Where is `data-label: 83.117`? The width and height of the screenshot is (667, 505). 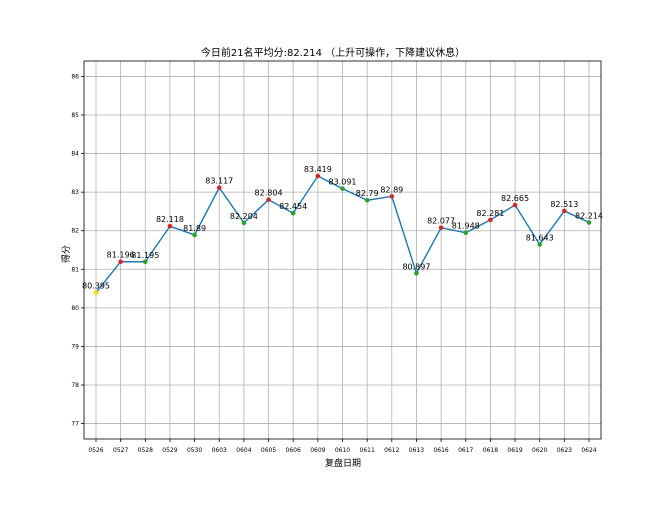 data-label: 83.117 is located at coordinates (219, 181).